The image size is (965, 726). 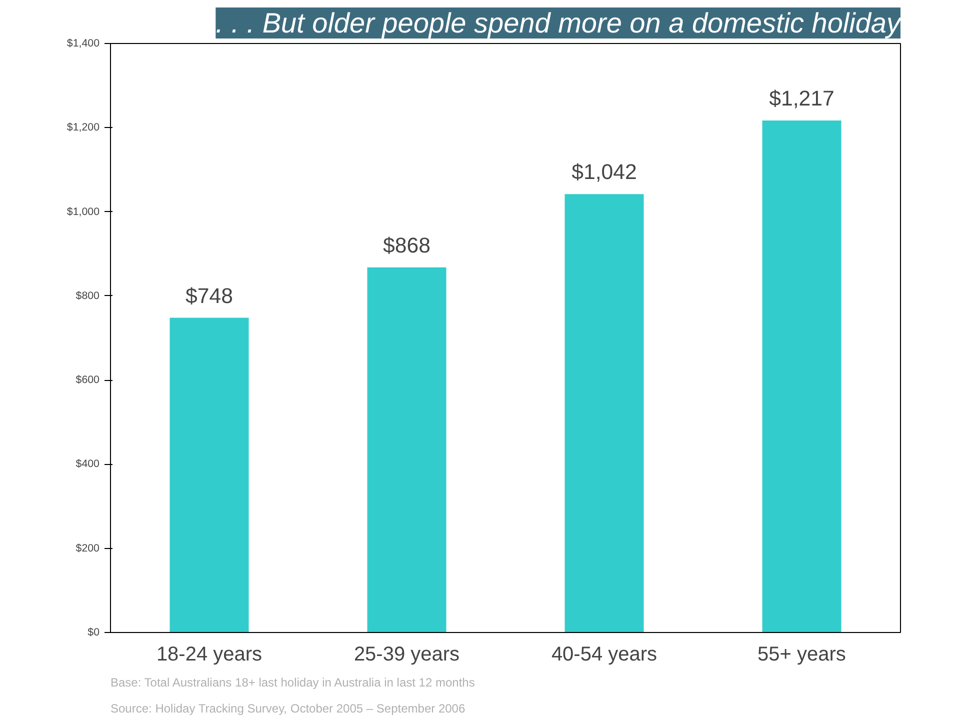 What do you see at coordinates (88, 464) in the screenshot?
I see `y-tick-label: $400` at bounding box center [88, 464].